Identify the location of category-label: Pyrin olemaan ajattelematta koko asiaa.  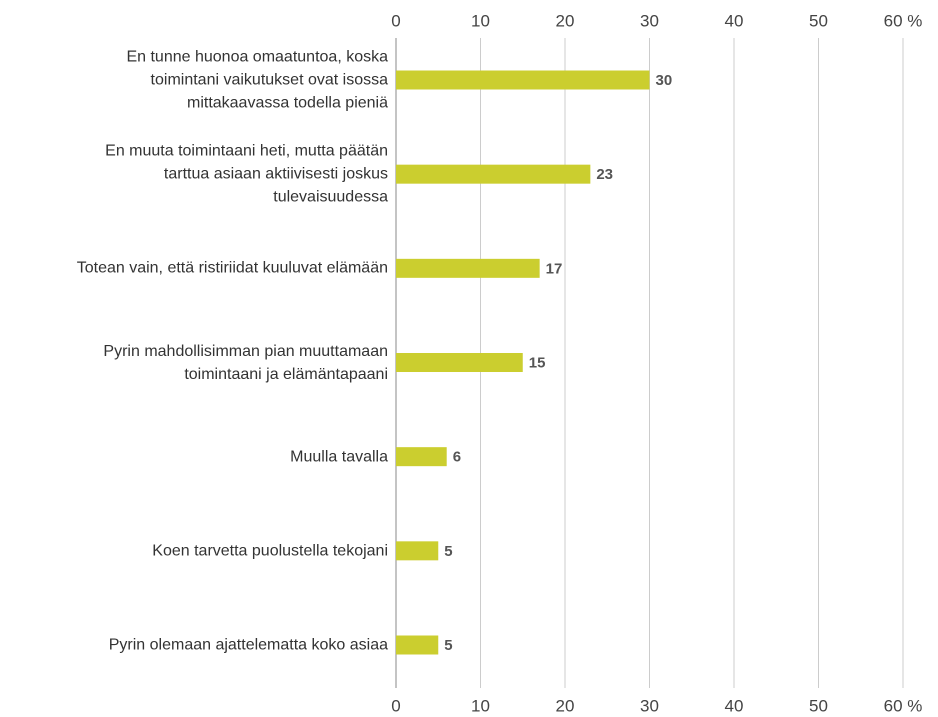
(248, 645).